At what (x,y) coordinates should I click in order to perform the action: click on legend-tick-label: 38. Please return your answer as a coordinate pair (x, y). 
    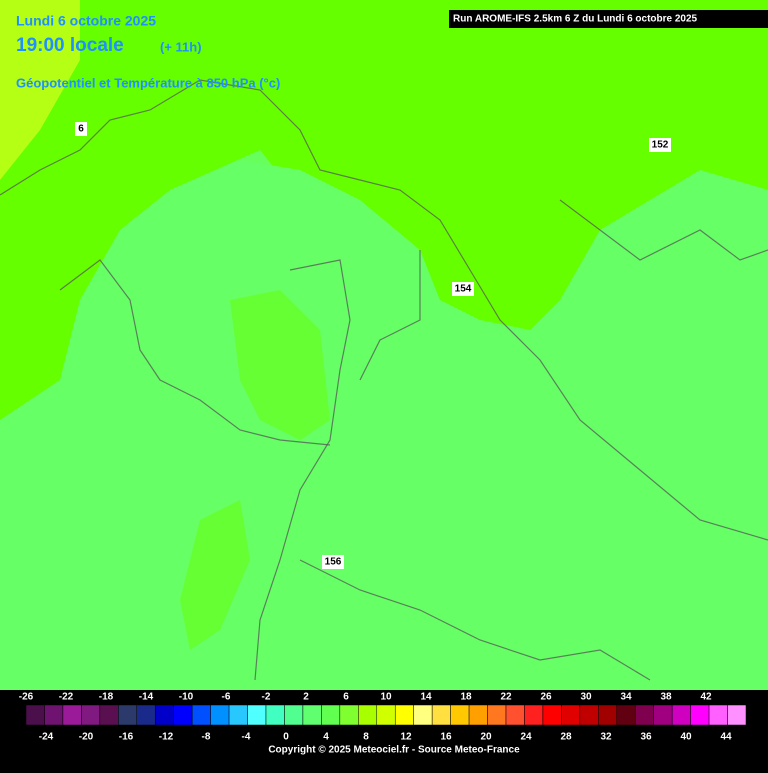
    Looking at the image, I should click on (666, 697).